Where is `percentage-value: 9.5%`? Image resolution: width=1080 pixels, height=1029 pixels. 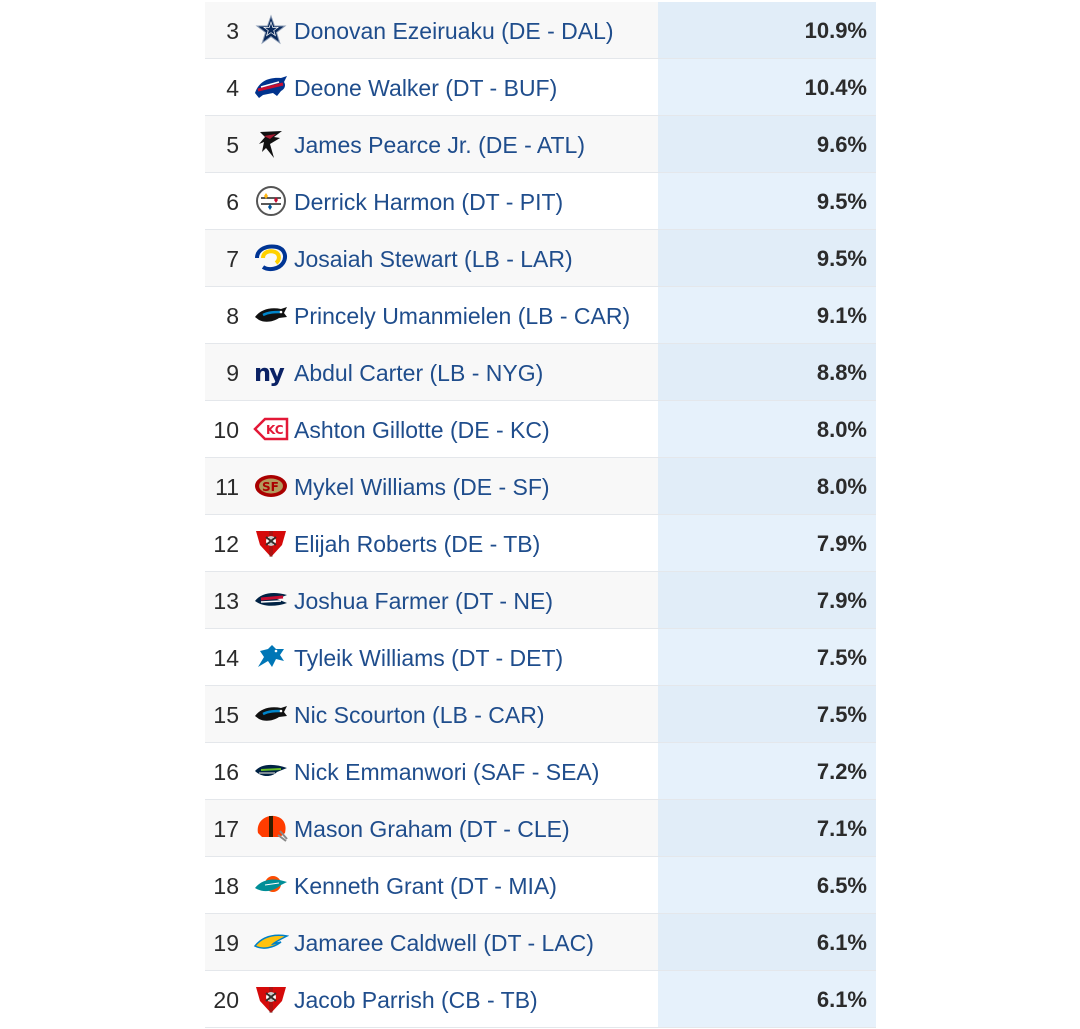 percentage-value: 9.5% is located at coordinates (841, 201).